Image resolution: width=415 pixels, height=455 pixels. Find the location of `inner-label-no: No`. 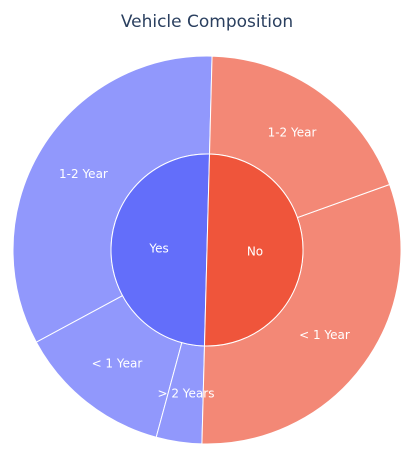

inner-label-no: No is located at coordinates (255, 251).